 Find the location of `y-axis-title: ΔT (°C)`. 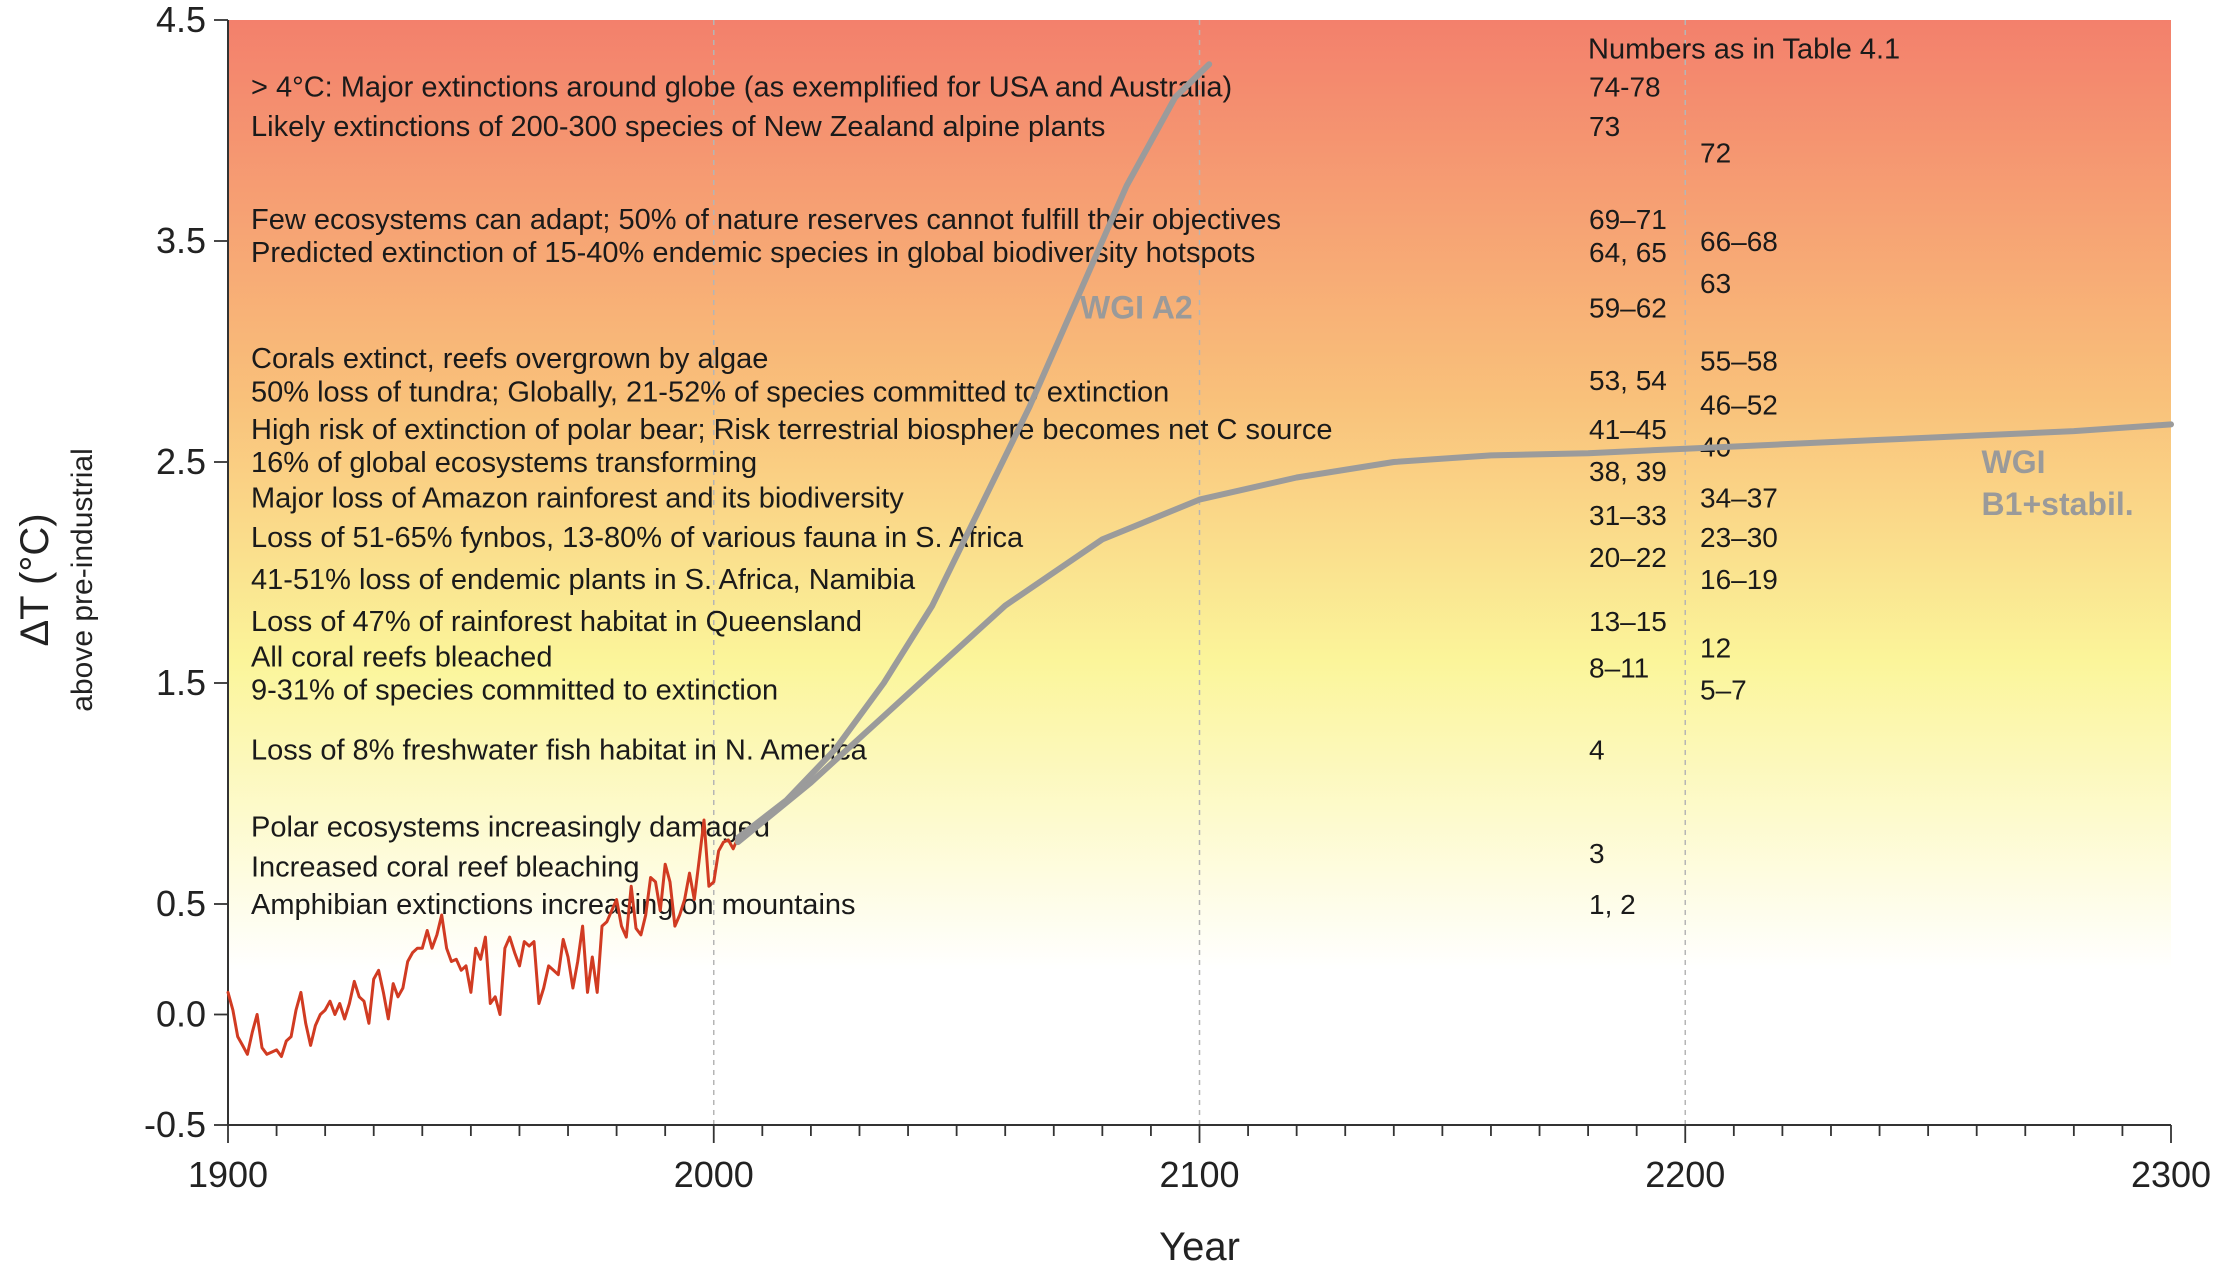

y-axis-title: ΔT (°C) is located at coordinates (35, 579).